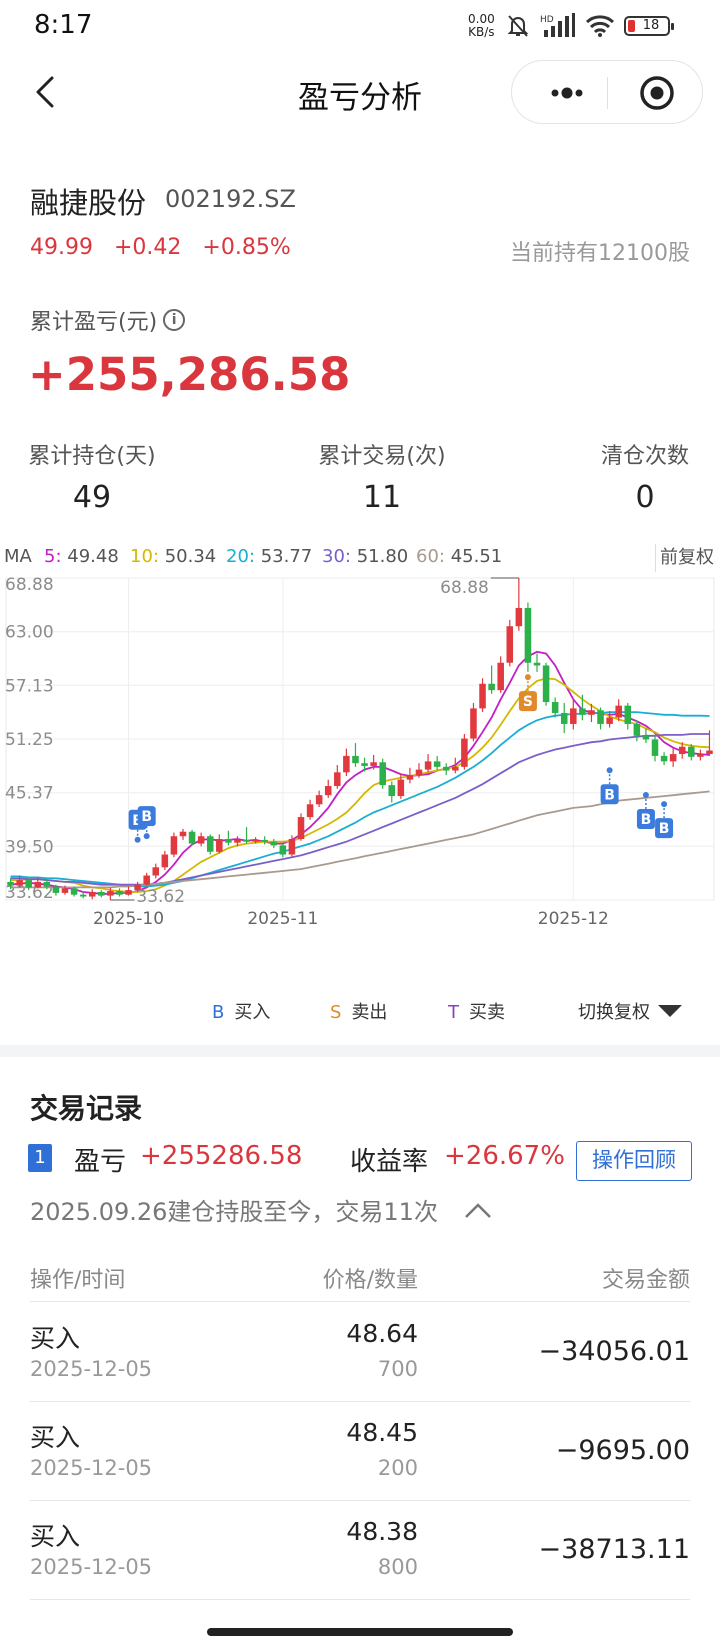 The height and width of the screenshot is (1650, 720). Describe the element at coordinates (360, 1352) in the screenshot. I see `table-row: 买入 2025-12-05 48.64 700 −34056.01` at that location.